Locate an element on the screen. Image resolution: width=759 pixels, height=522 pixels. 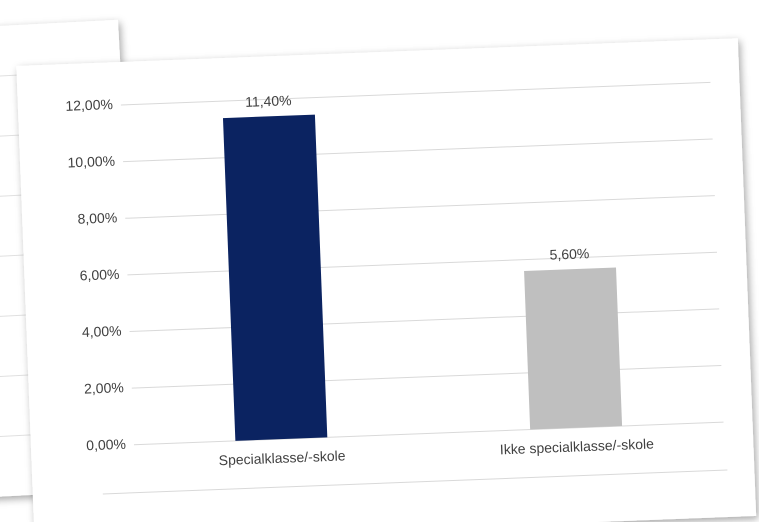
y-tick-label: 0,00% is located at coordinates (106, 445).